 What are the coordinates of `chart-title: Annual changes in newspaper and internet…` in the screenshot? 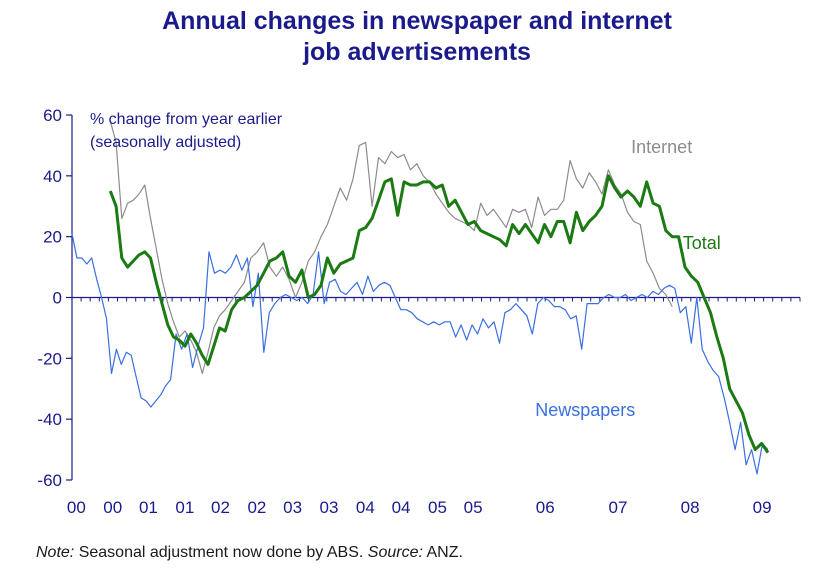 It's located at (417, 37).